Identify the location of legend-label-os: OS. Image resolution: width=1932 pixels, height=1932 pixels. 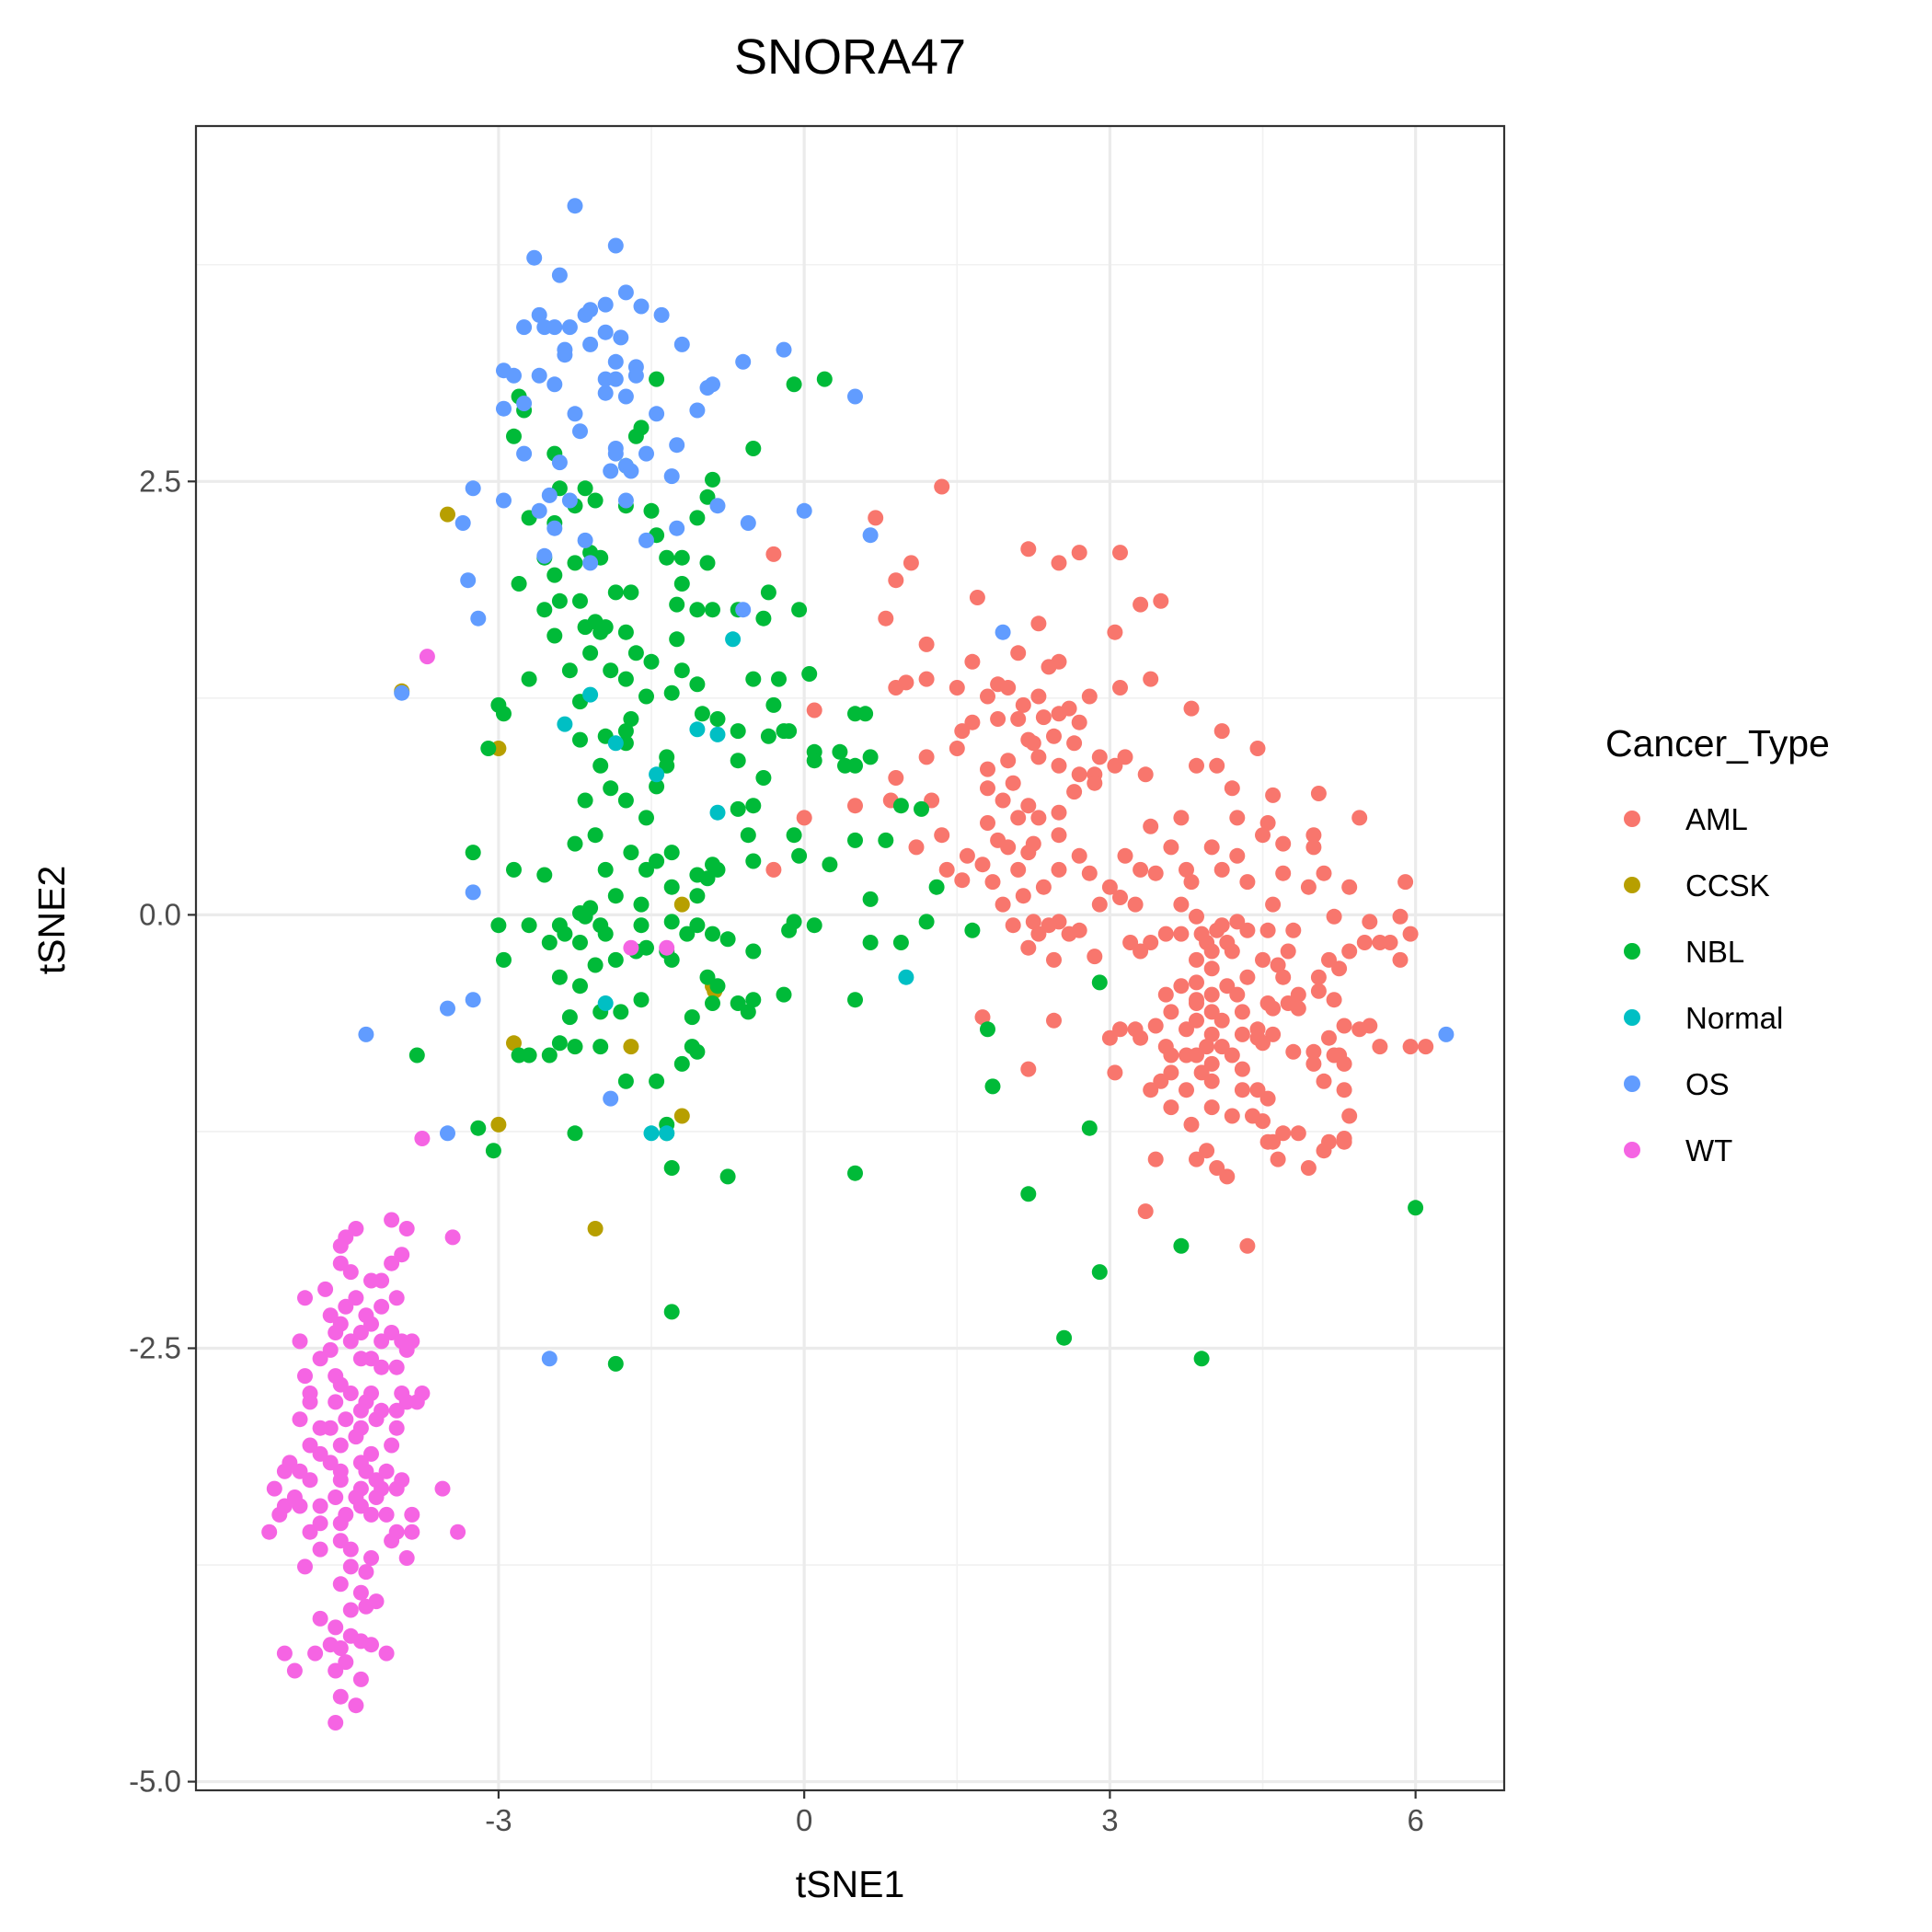
(1707, 1084).